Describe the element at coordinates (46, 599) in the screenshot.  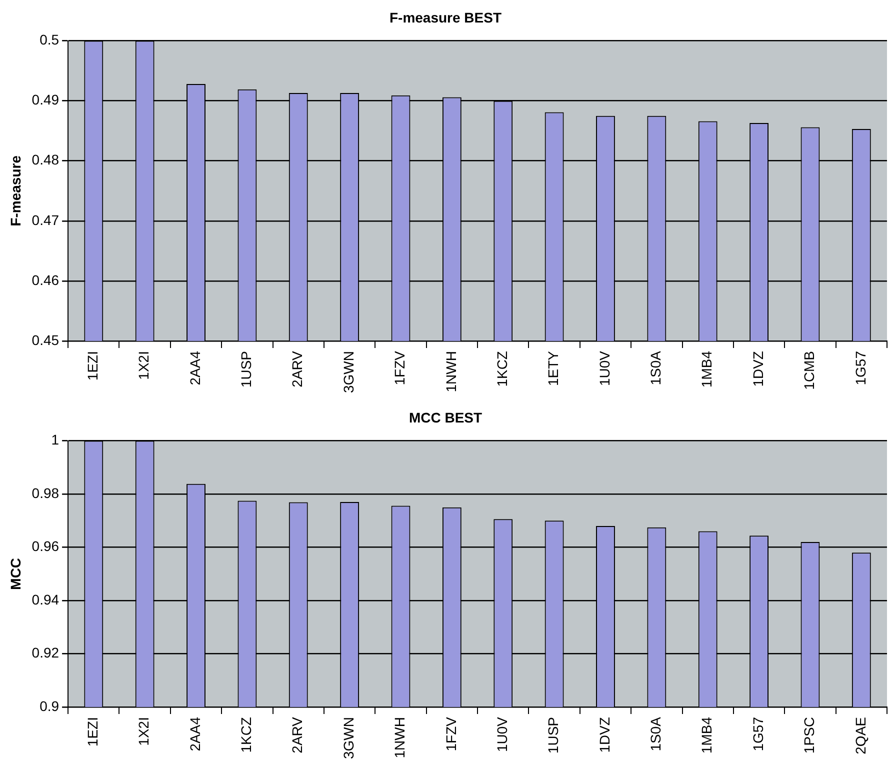
I see `y-tick-label: 0.94` at that location.